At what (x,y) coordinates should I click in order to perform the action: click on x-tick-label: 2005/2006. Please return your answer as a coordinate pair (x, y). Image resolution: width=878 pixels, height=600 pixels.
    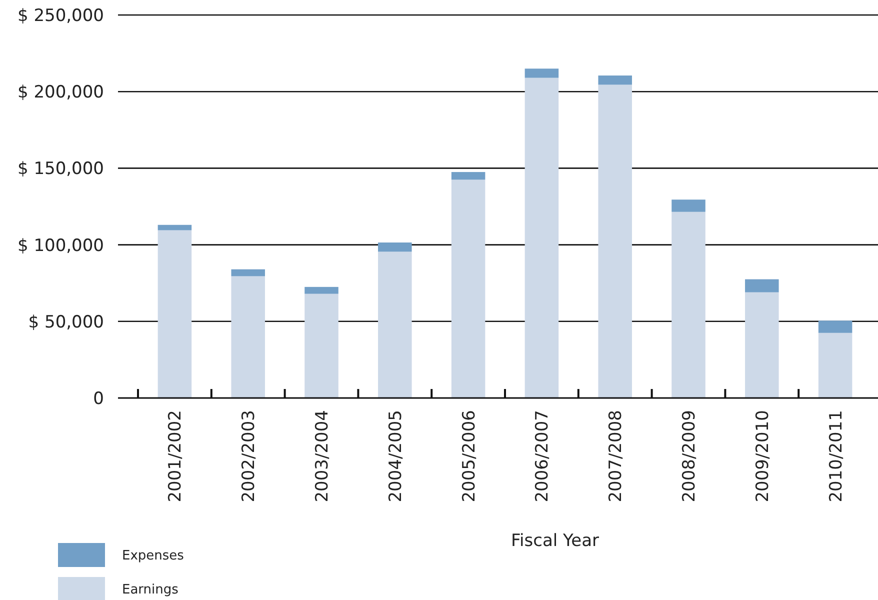
    Looking at the image, I should click on (469, 456).